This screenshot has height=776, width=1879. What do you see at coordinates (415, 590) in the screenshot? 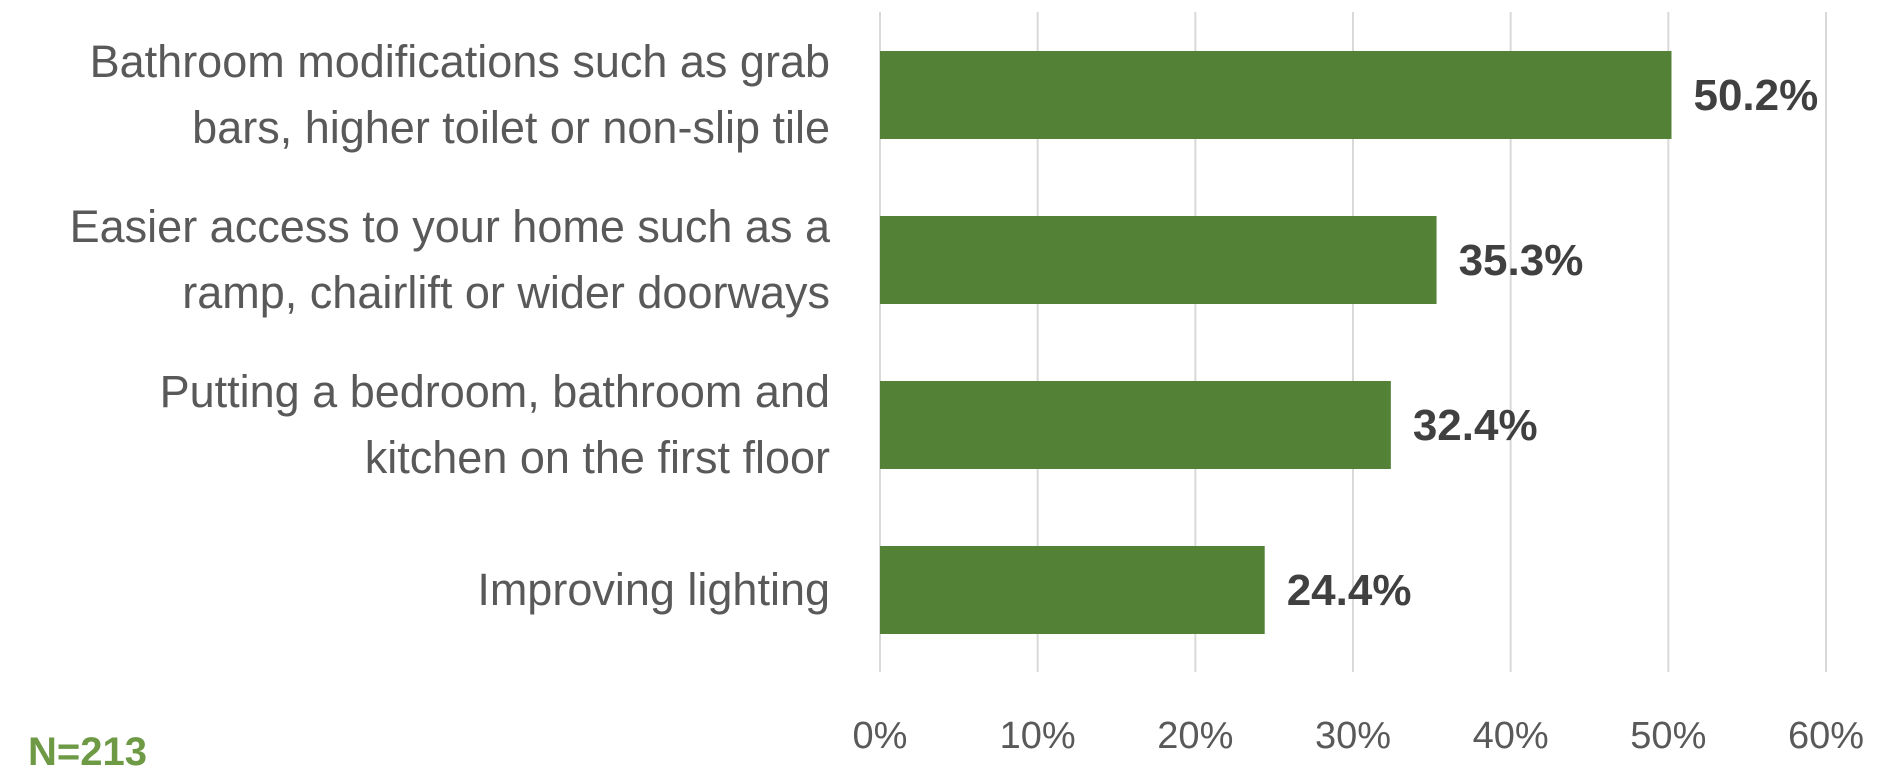
I see `category-label: Improving lighting` at bounding box center [415, 590].